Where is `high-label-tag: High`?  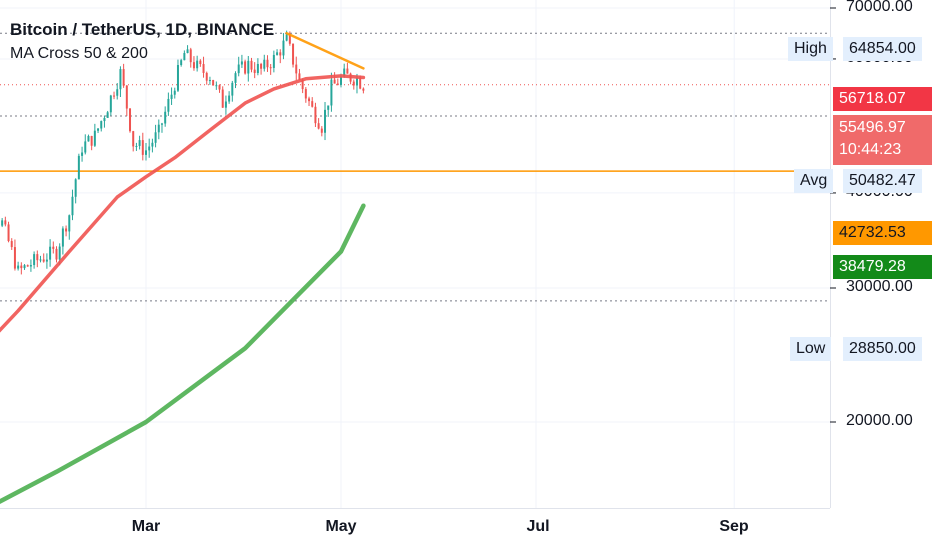 high-label-tag: High is located at coordinates (810, 49).